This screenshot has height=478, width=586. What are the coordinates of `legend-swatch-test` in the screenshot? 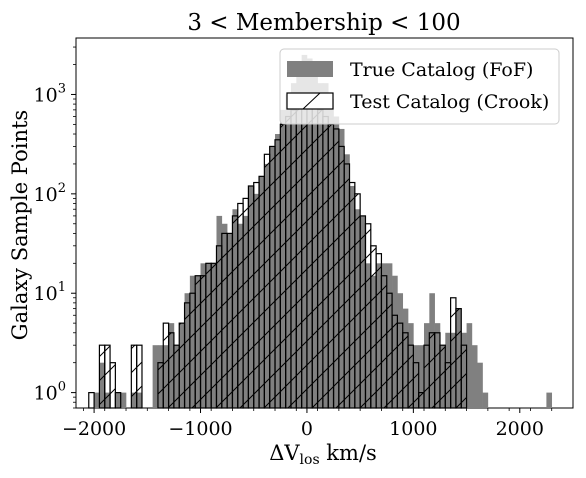 It's located at (310, 101).